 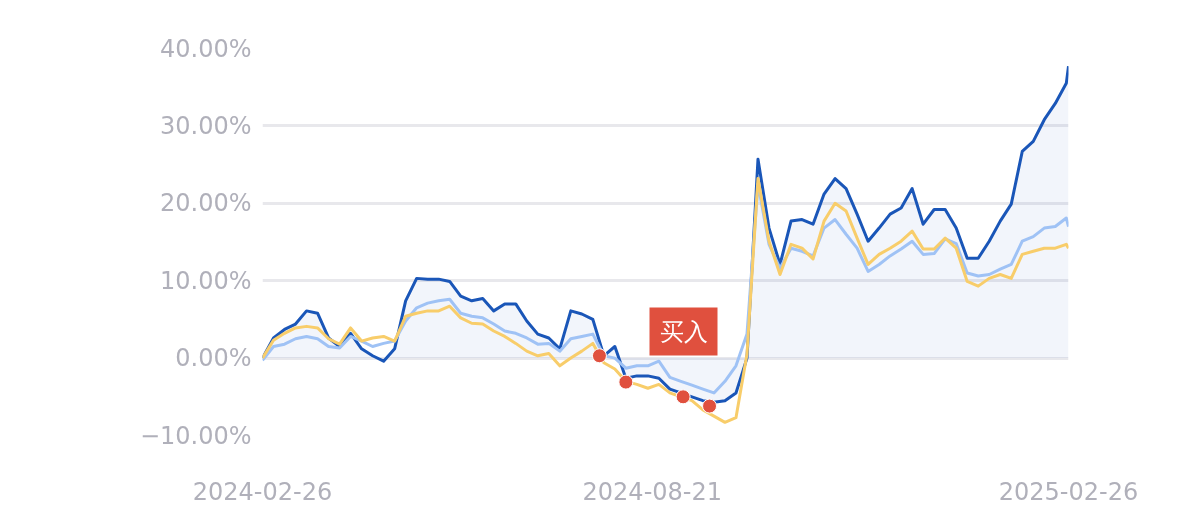 I want to click on y-tick-label: −10.00%, so click(x=195, y=435).